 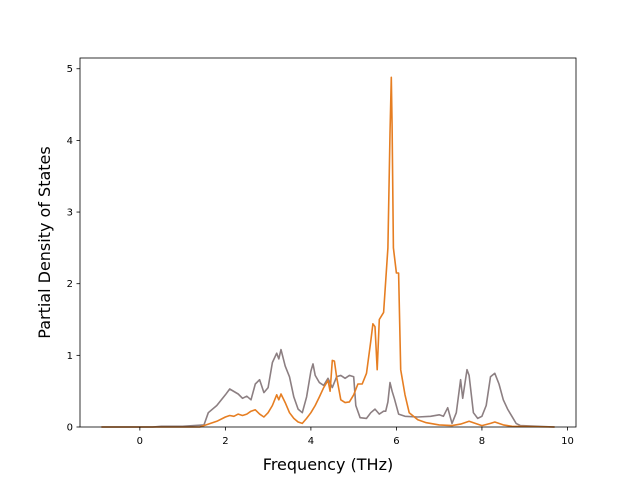 What do you see at coordinates (355, 437) in the screenshot?
I see `x-axis-ticks: 0 2 4 6 8 10` at bounding box center [355, 437].